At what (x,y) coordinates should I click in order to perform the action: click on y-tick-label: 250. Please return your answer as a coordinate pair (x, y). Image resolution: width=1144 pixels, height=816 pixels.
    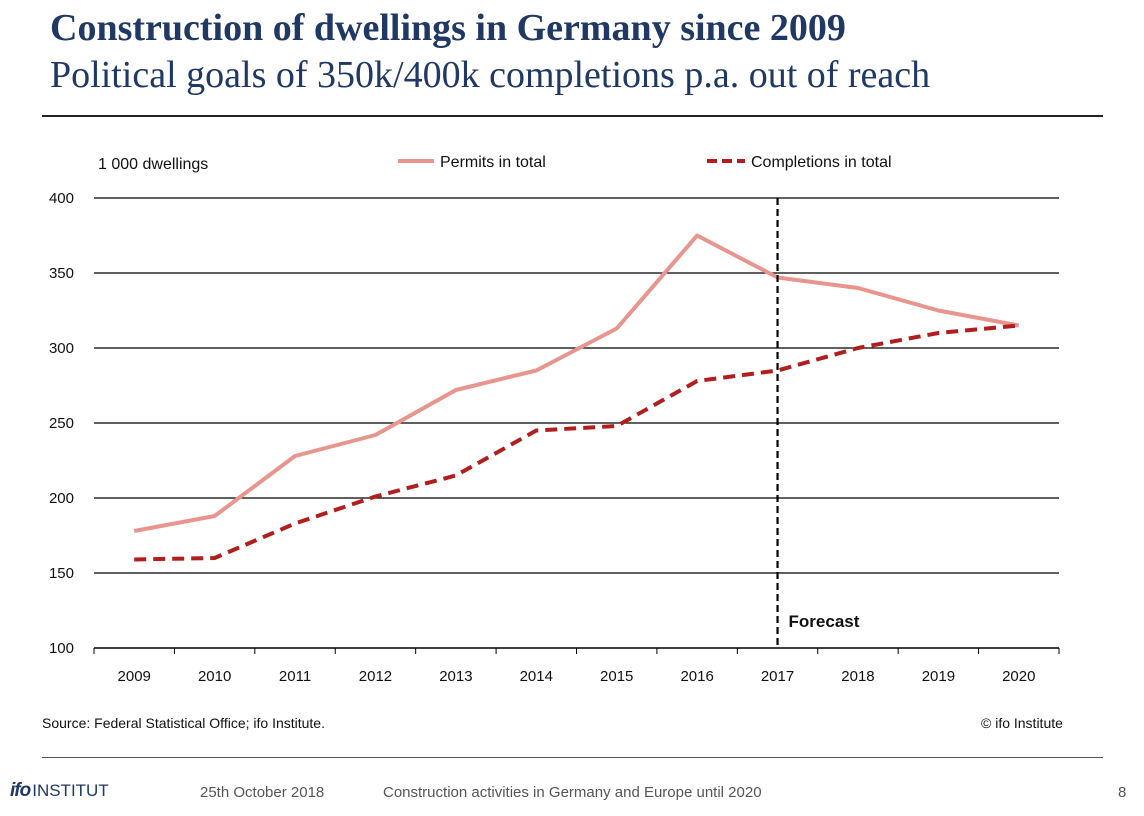
    Looking at the image, I should click on (61, 423).